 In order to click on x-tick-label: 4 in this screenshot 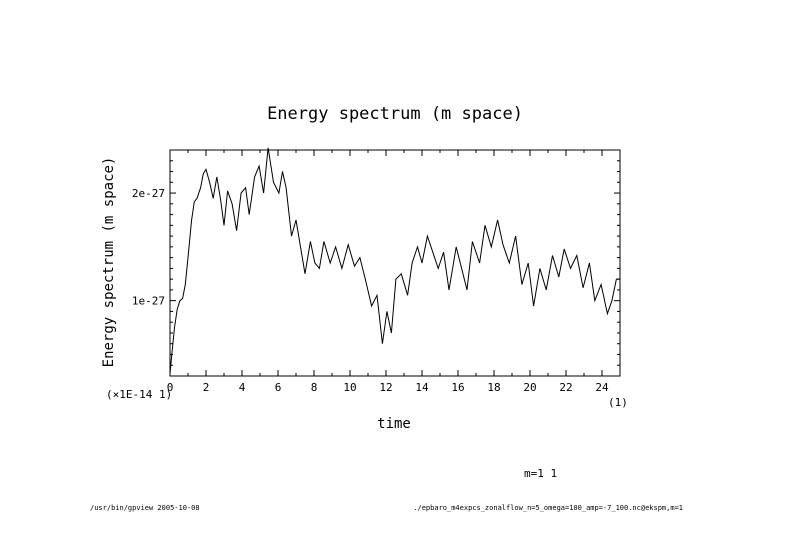, I will do `click(242, 387)`.